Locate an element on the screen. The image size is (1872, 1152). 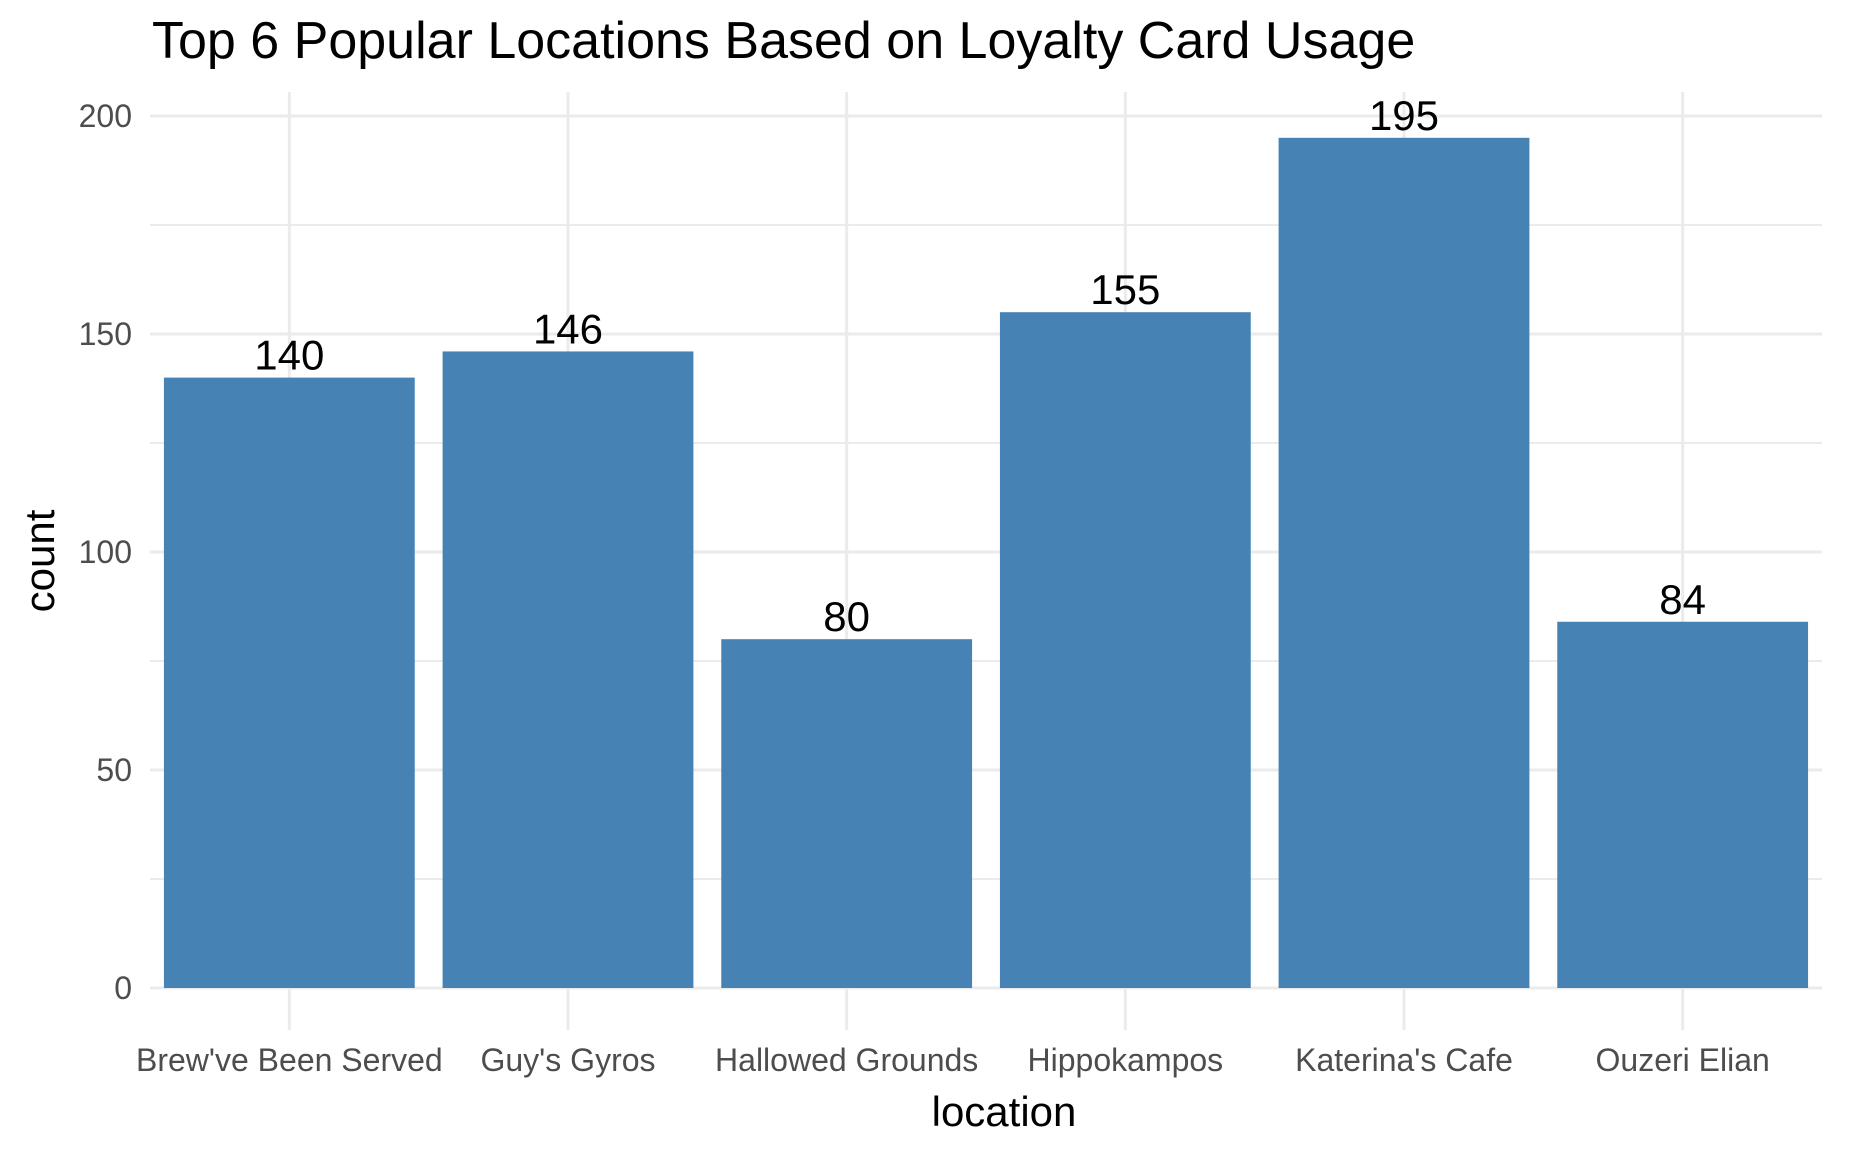
x-tick-label: Hippokampos is located at coordinates (1126, 1060).